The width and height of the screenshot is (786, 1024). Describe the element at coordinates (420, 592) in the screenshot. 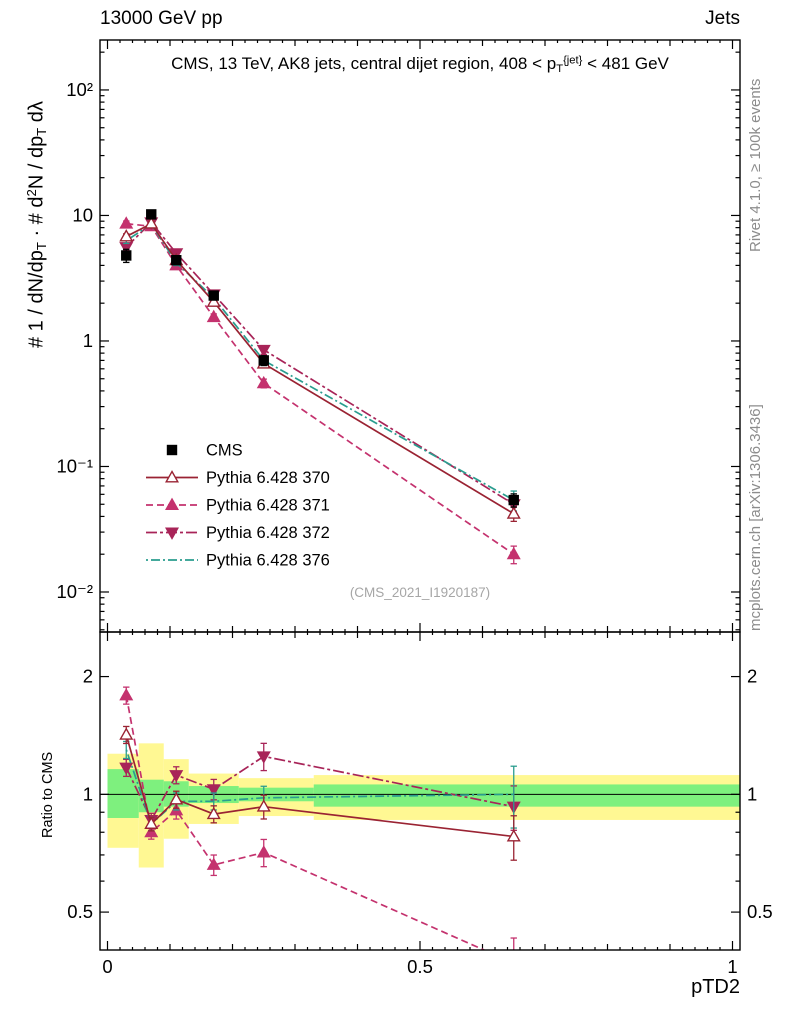

I see `analysis-id-watermark: (CMS_2021_I1920187)` at that location.